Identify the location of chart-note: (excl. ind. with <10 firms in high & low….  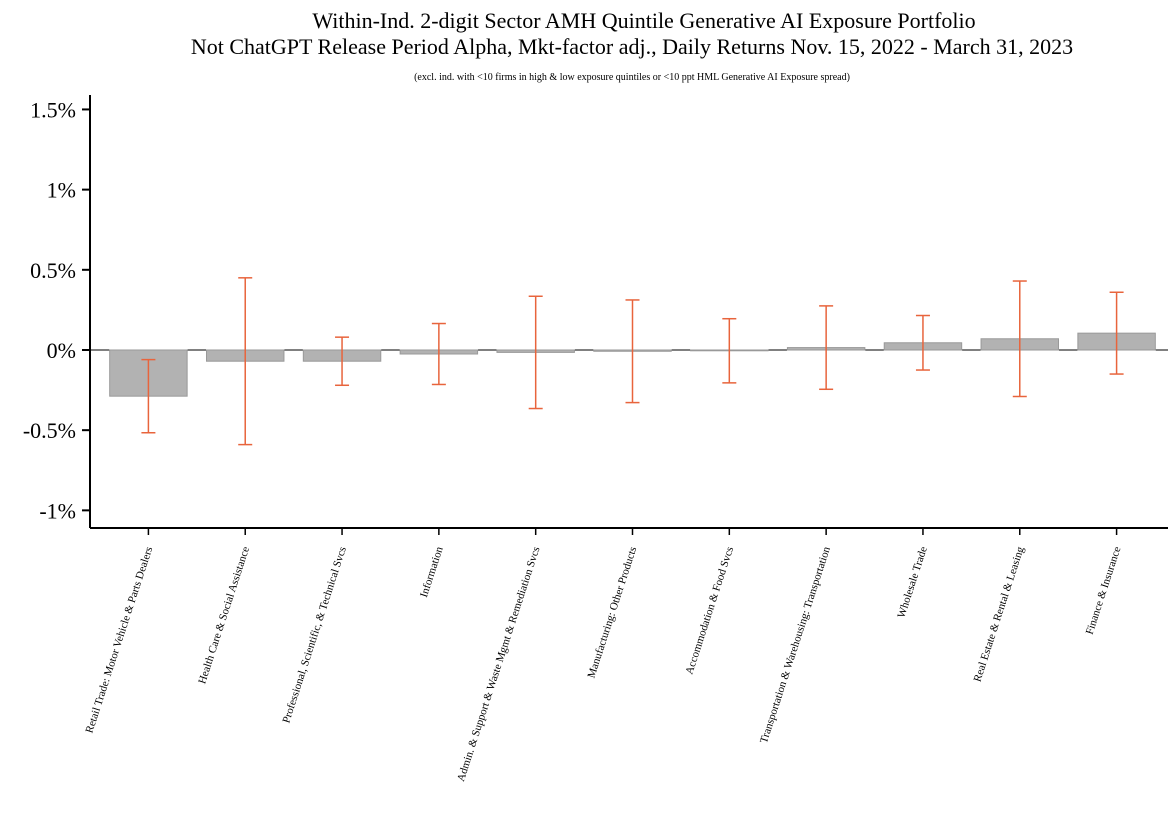
(632, 77).